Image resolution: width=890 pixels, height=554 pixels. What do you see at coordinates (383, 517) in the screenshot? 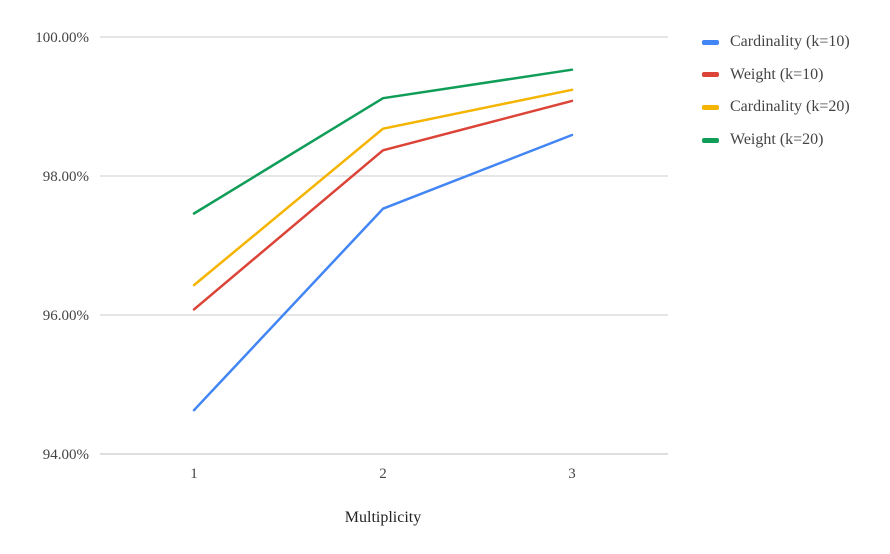
I see `x-axis-title: Multiplicity` at bounding box center [383, 517].